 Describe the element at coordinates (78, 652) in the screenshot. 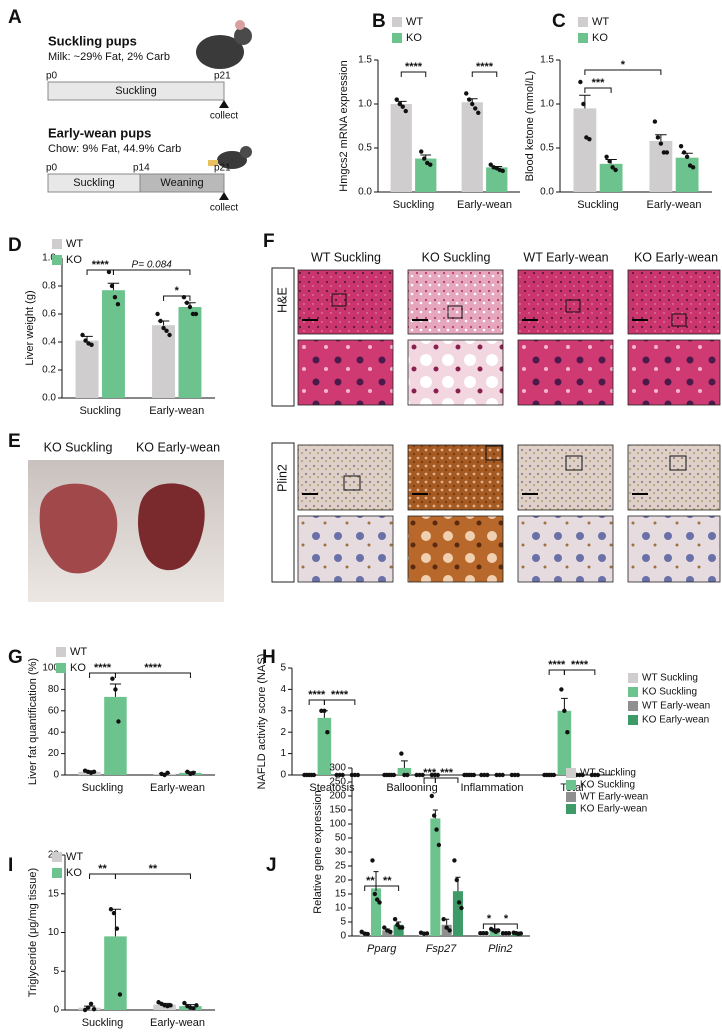

I see `legend-label: WT` at that location.